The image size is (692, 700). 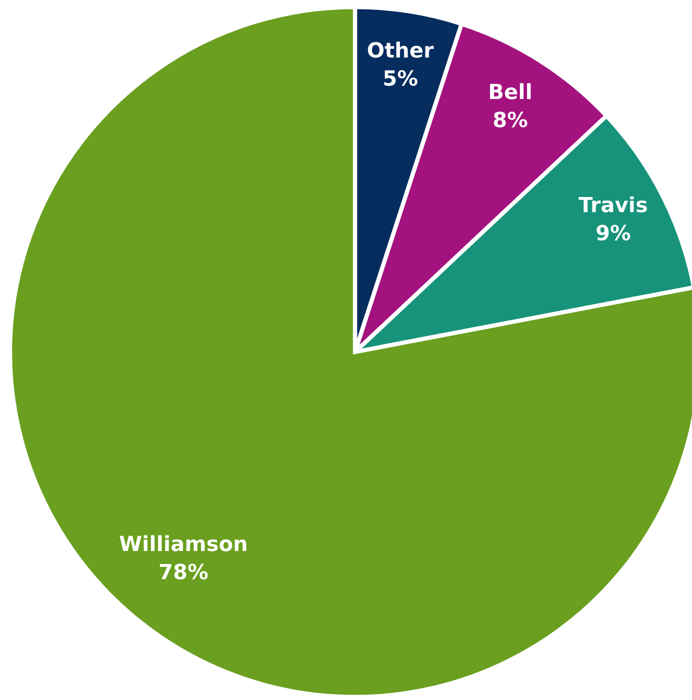 I want to click on slice-label: Other, so click(x=401, y=50).